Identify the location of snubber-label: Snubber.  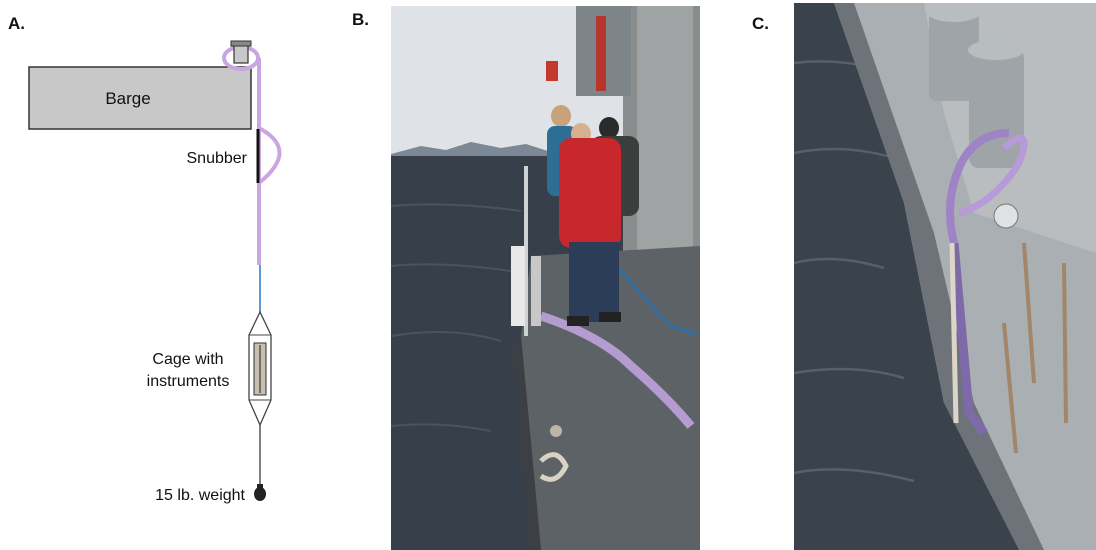
(217, 158).